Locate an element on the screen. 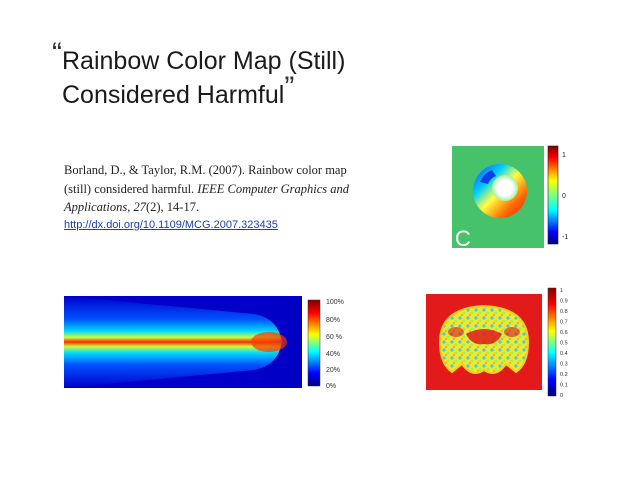 Image resolution: width=638 pixels, height=479 pixels. gradient-tick-20: 20% is located at coordinates (333, 370).